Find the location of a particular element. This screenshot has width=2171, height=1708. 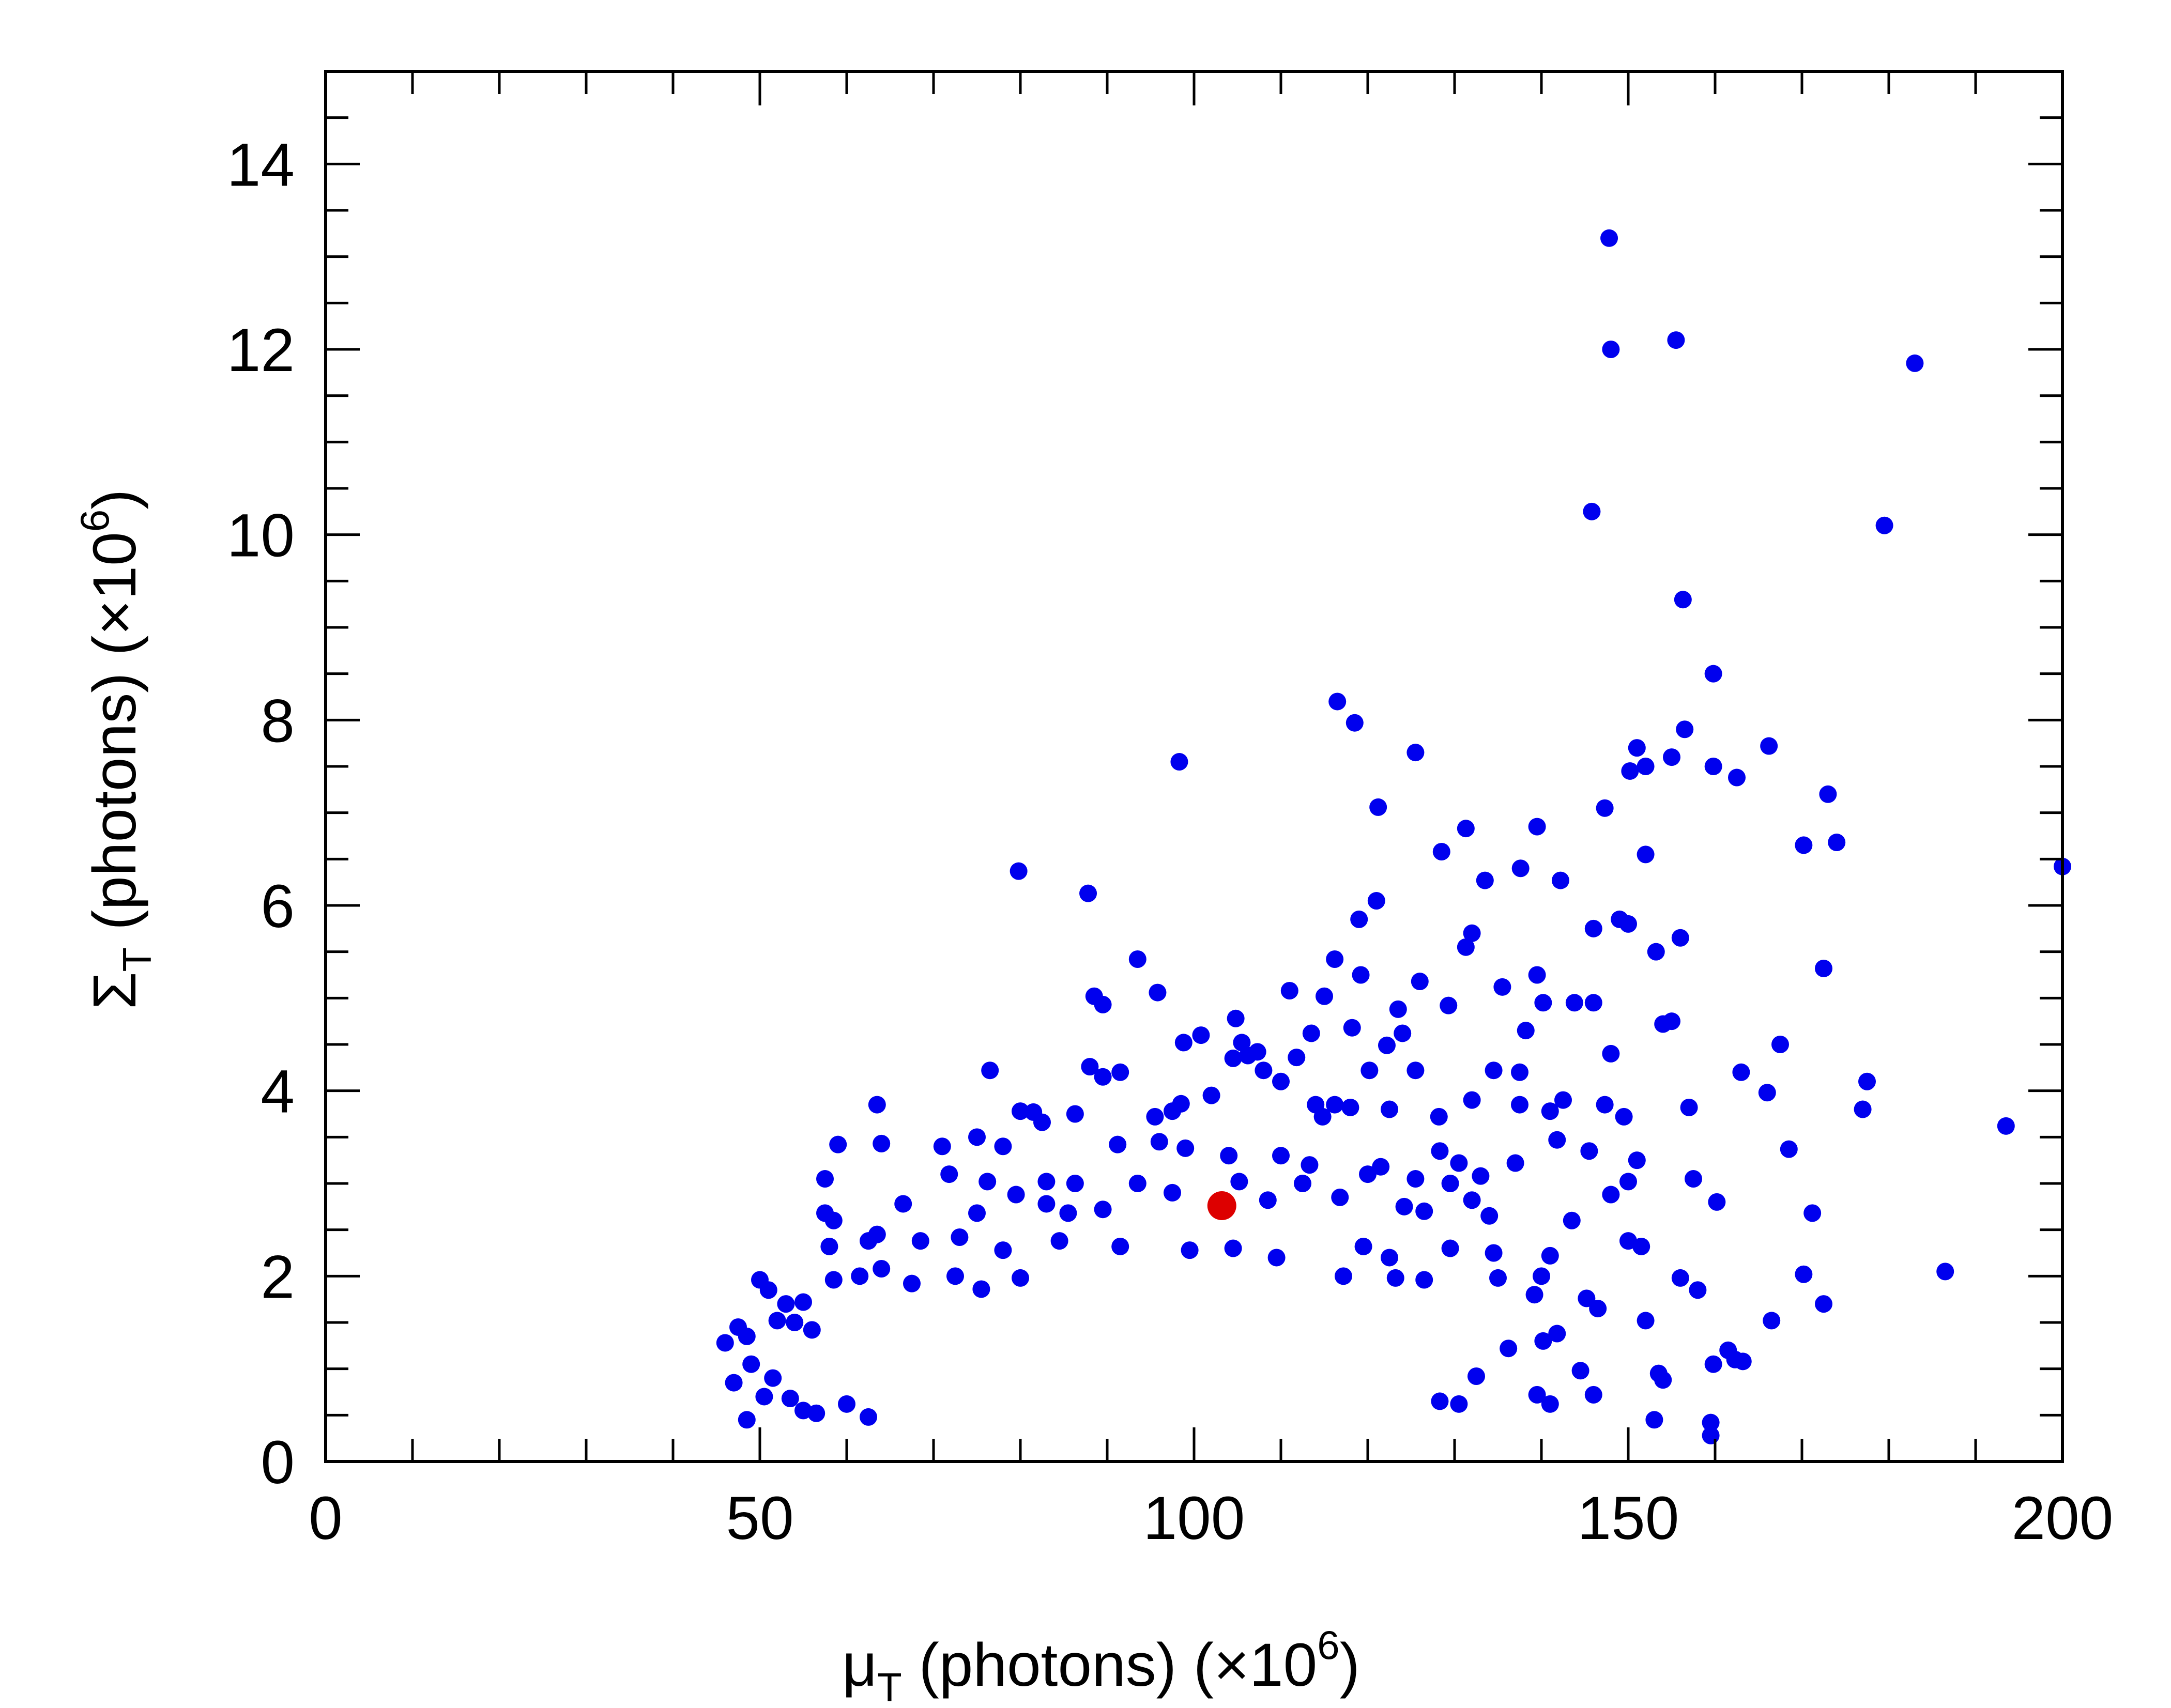

y-axis-title: ΣT (photons) (×106) is located at coordinates (116, 750).